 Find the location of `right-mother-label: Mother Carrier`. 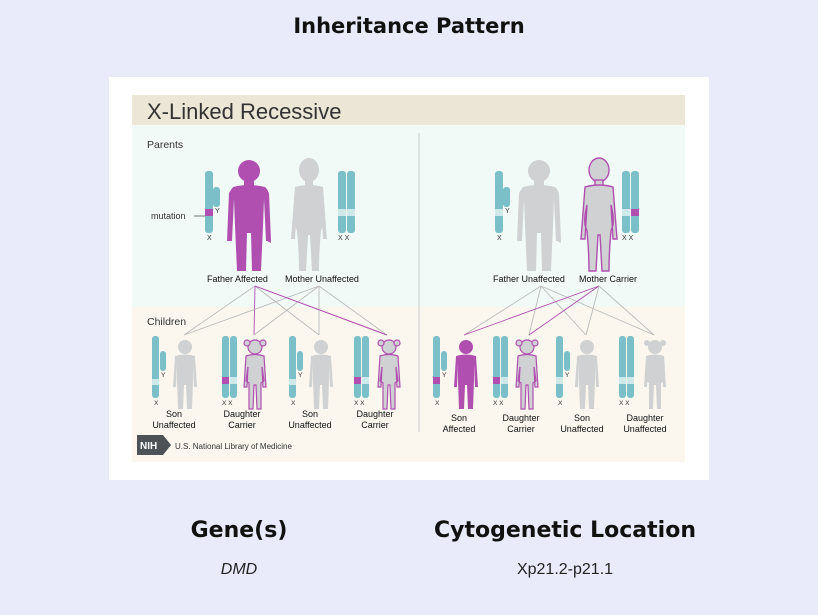

right-mother-label: Mother Carrier is located at coordinates (608, 279).